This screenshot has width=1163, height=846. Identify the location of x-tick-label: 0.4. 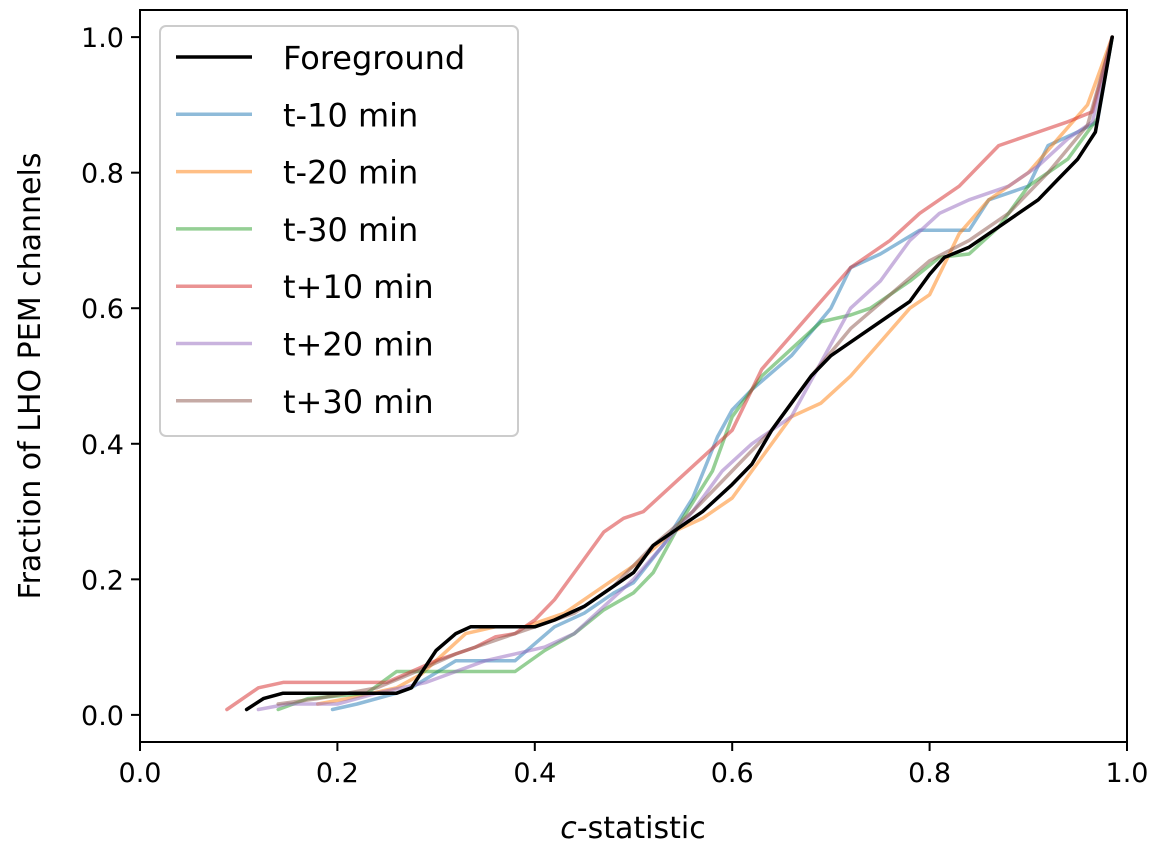
(534, 773).